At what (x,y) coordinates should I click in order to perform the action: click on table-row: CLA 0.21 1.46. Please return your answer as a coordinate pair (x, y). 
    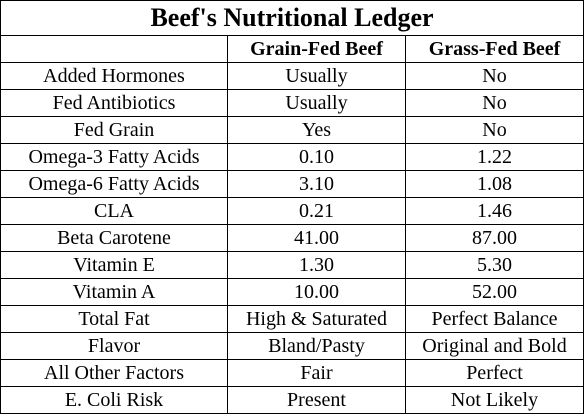
    Looking at the image, I should click on (292, 211).